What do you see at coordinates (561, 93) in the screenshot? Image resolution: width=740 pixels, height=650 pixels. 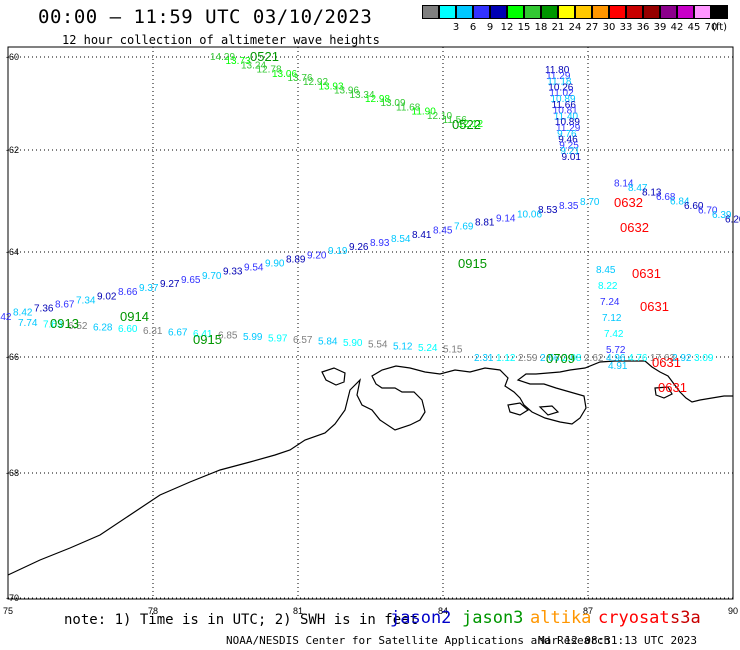 I see `wave-height-value: 11.02` at bounding box center [561, 93].